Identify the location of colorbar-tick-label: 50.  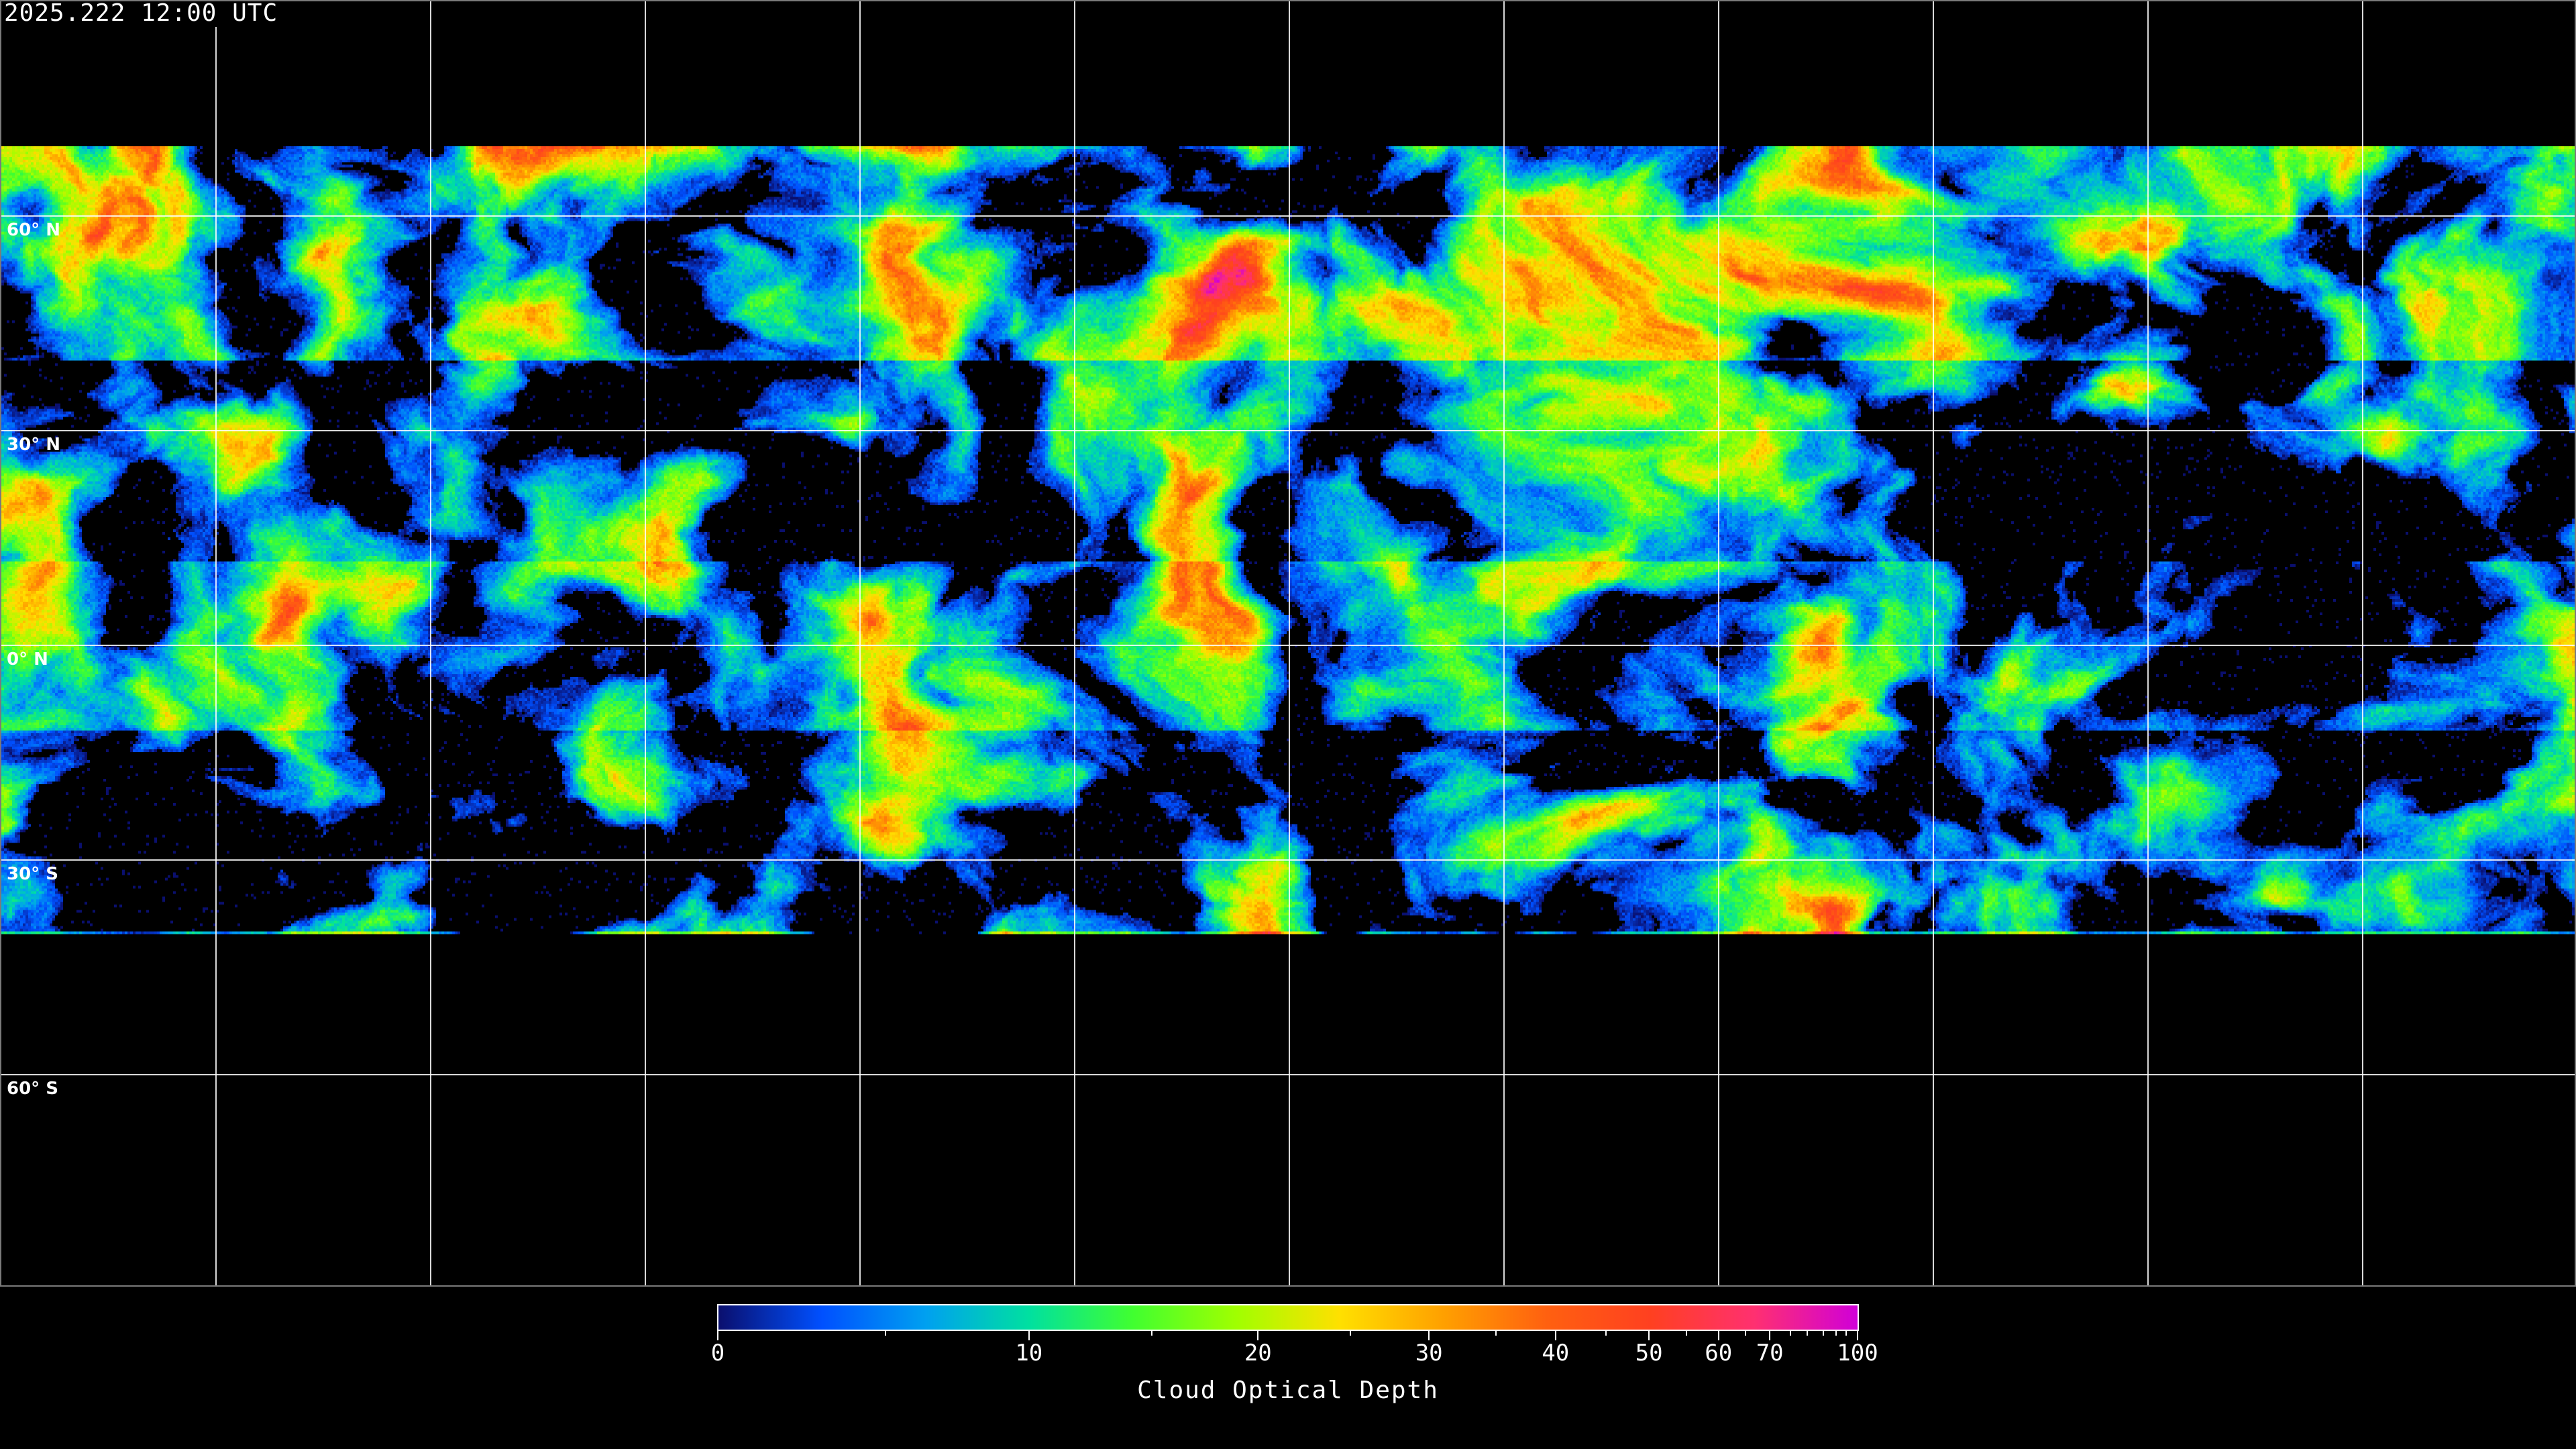
(1649, 1353).